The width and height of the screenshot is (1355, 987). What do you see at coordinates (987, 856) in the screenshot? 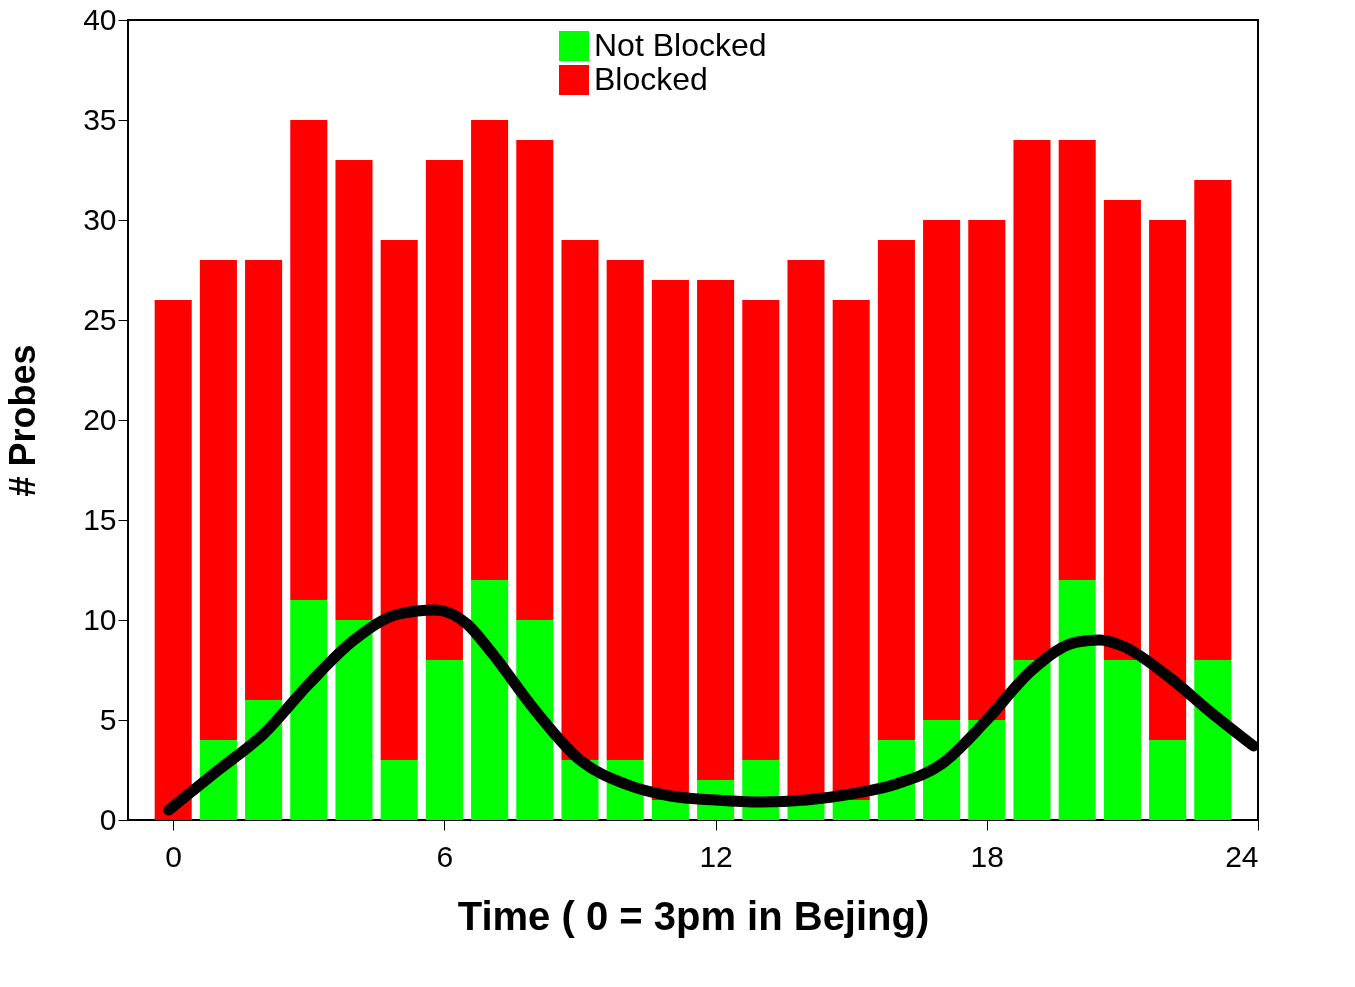
I see `x-tick-label: 18` at bounding box center [987, 856].